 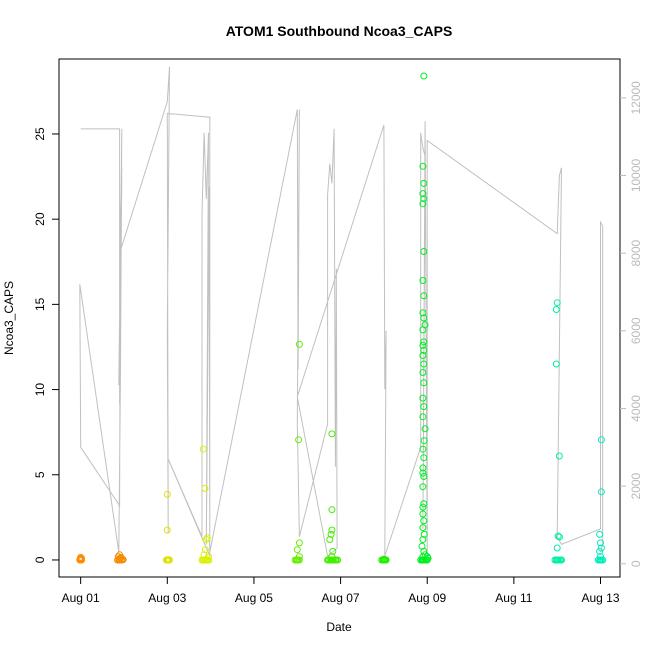 What do you see at coordinates (636, 563) in the screenshot?
I see `y2-tick-label: 0` at bounding box center [636, 563].